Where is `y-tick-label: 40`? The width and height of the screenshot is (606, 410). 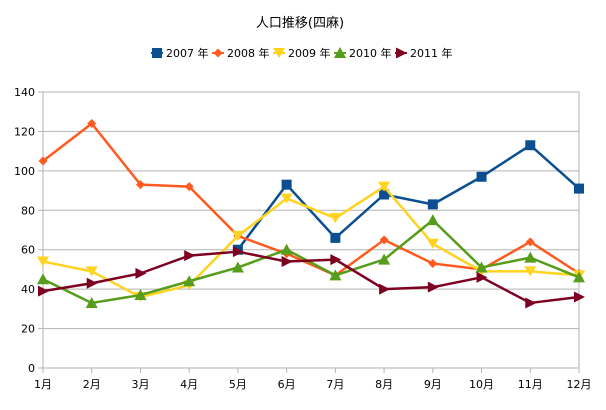
y-tick-label: 40 is located at coordinates (28, 289).